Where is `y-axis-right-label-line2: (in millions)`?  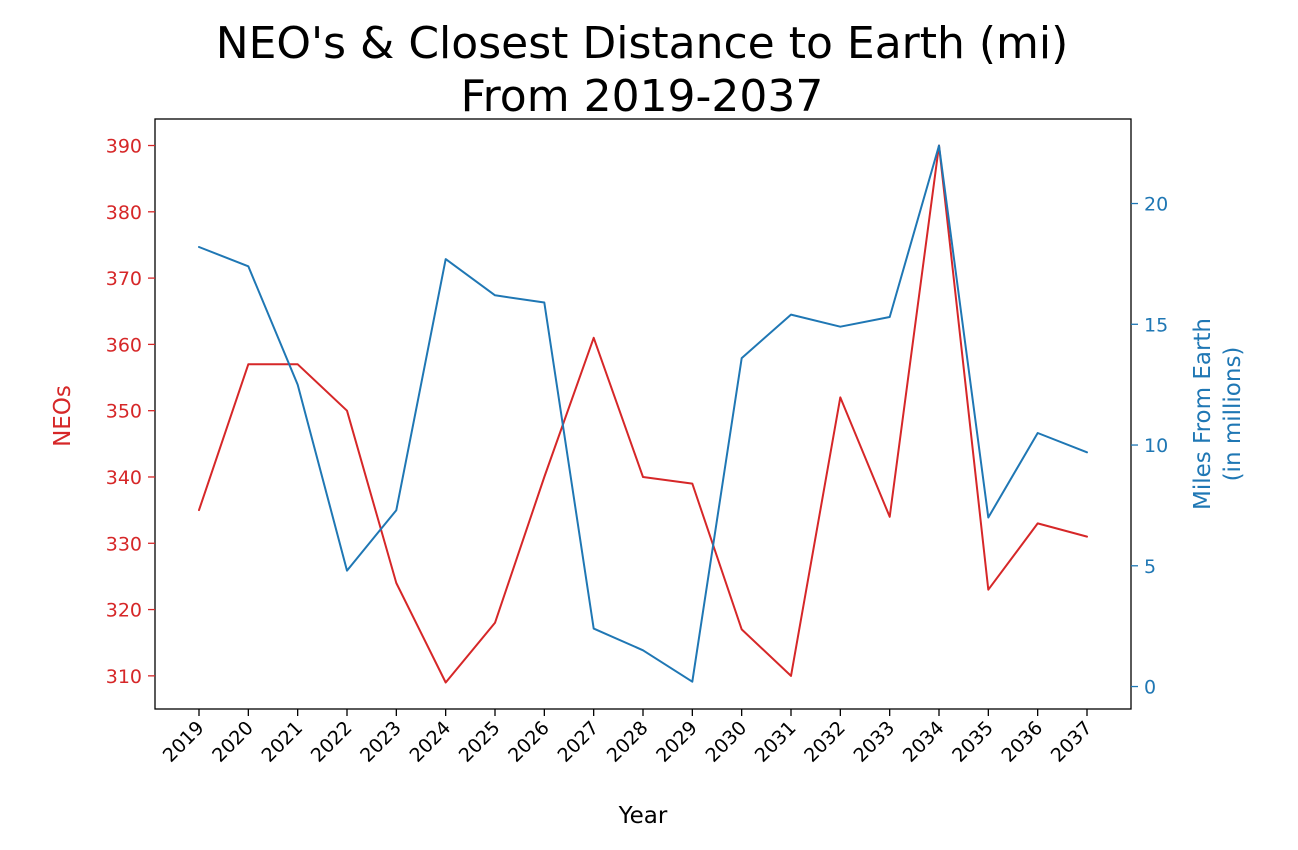 y-axis-right-label-line2: (in millions) is located at coordinates (1233, 414).